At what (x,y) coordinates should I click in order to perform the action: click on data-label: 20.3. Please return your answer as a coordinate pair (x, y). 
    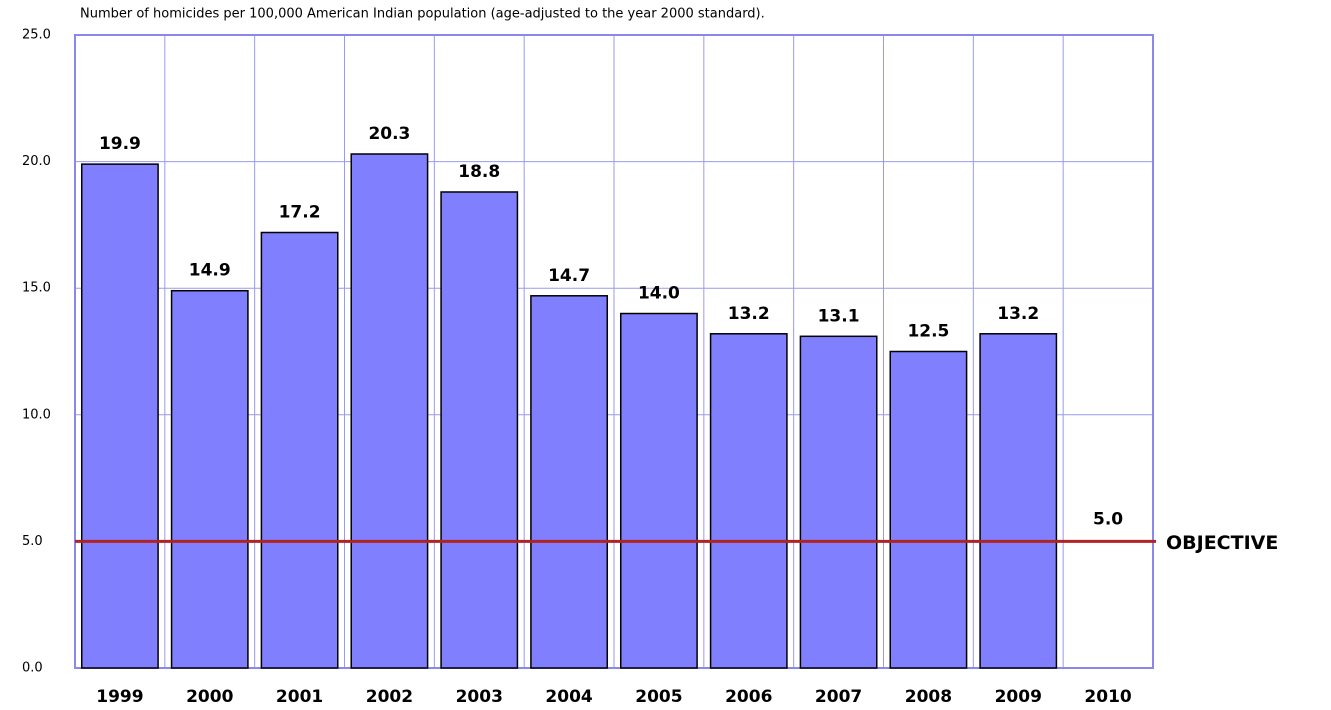
    Looking at the image, I should click on (389, 134).